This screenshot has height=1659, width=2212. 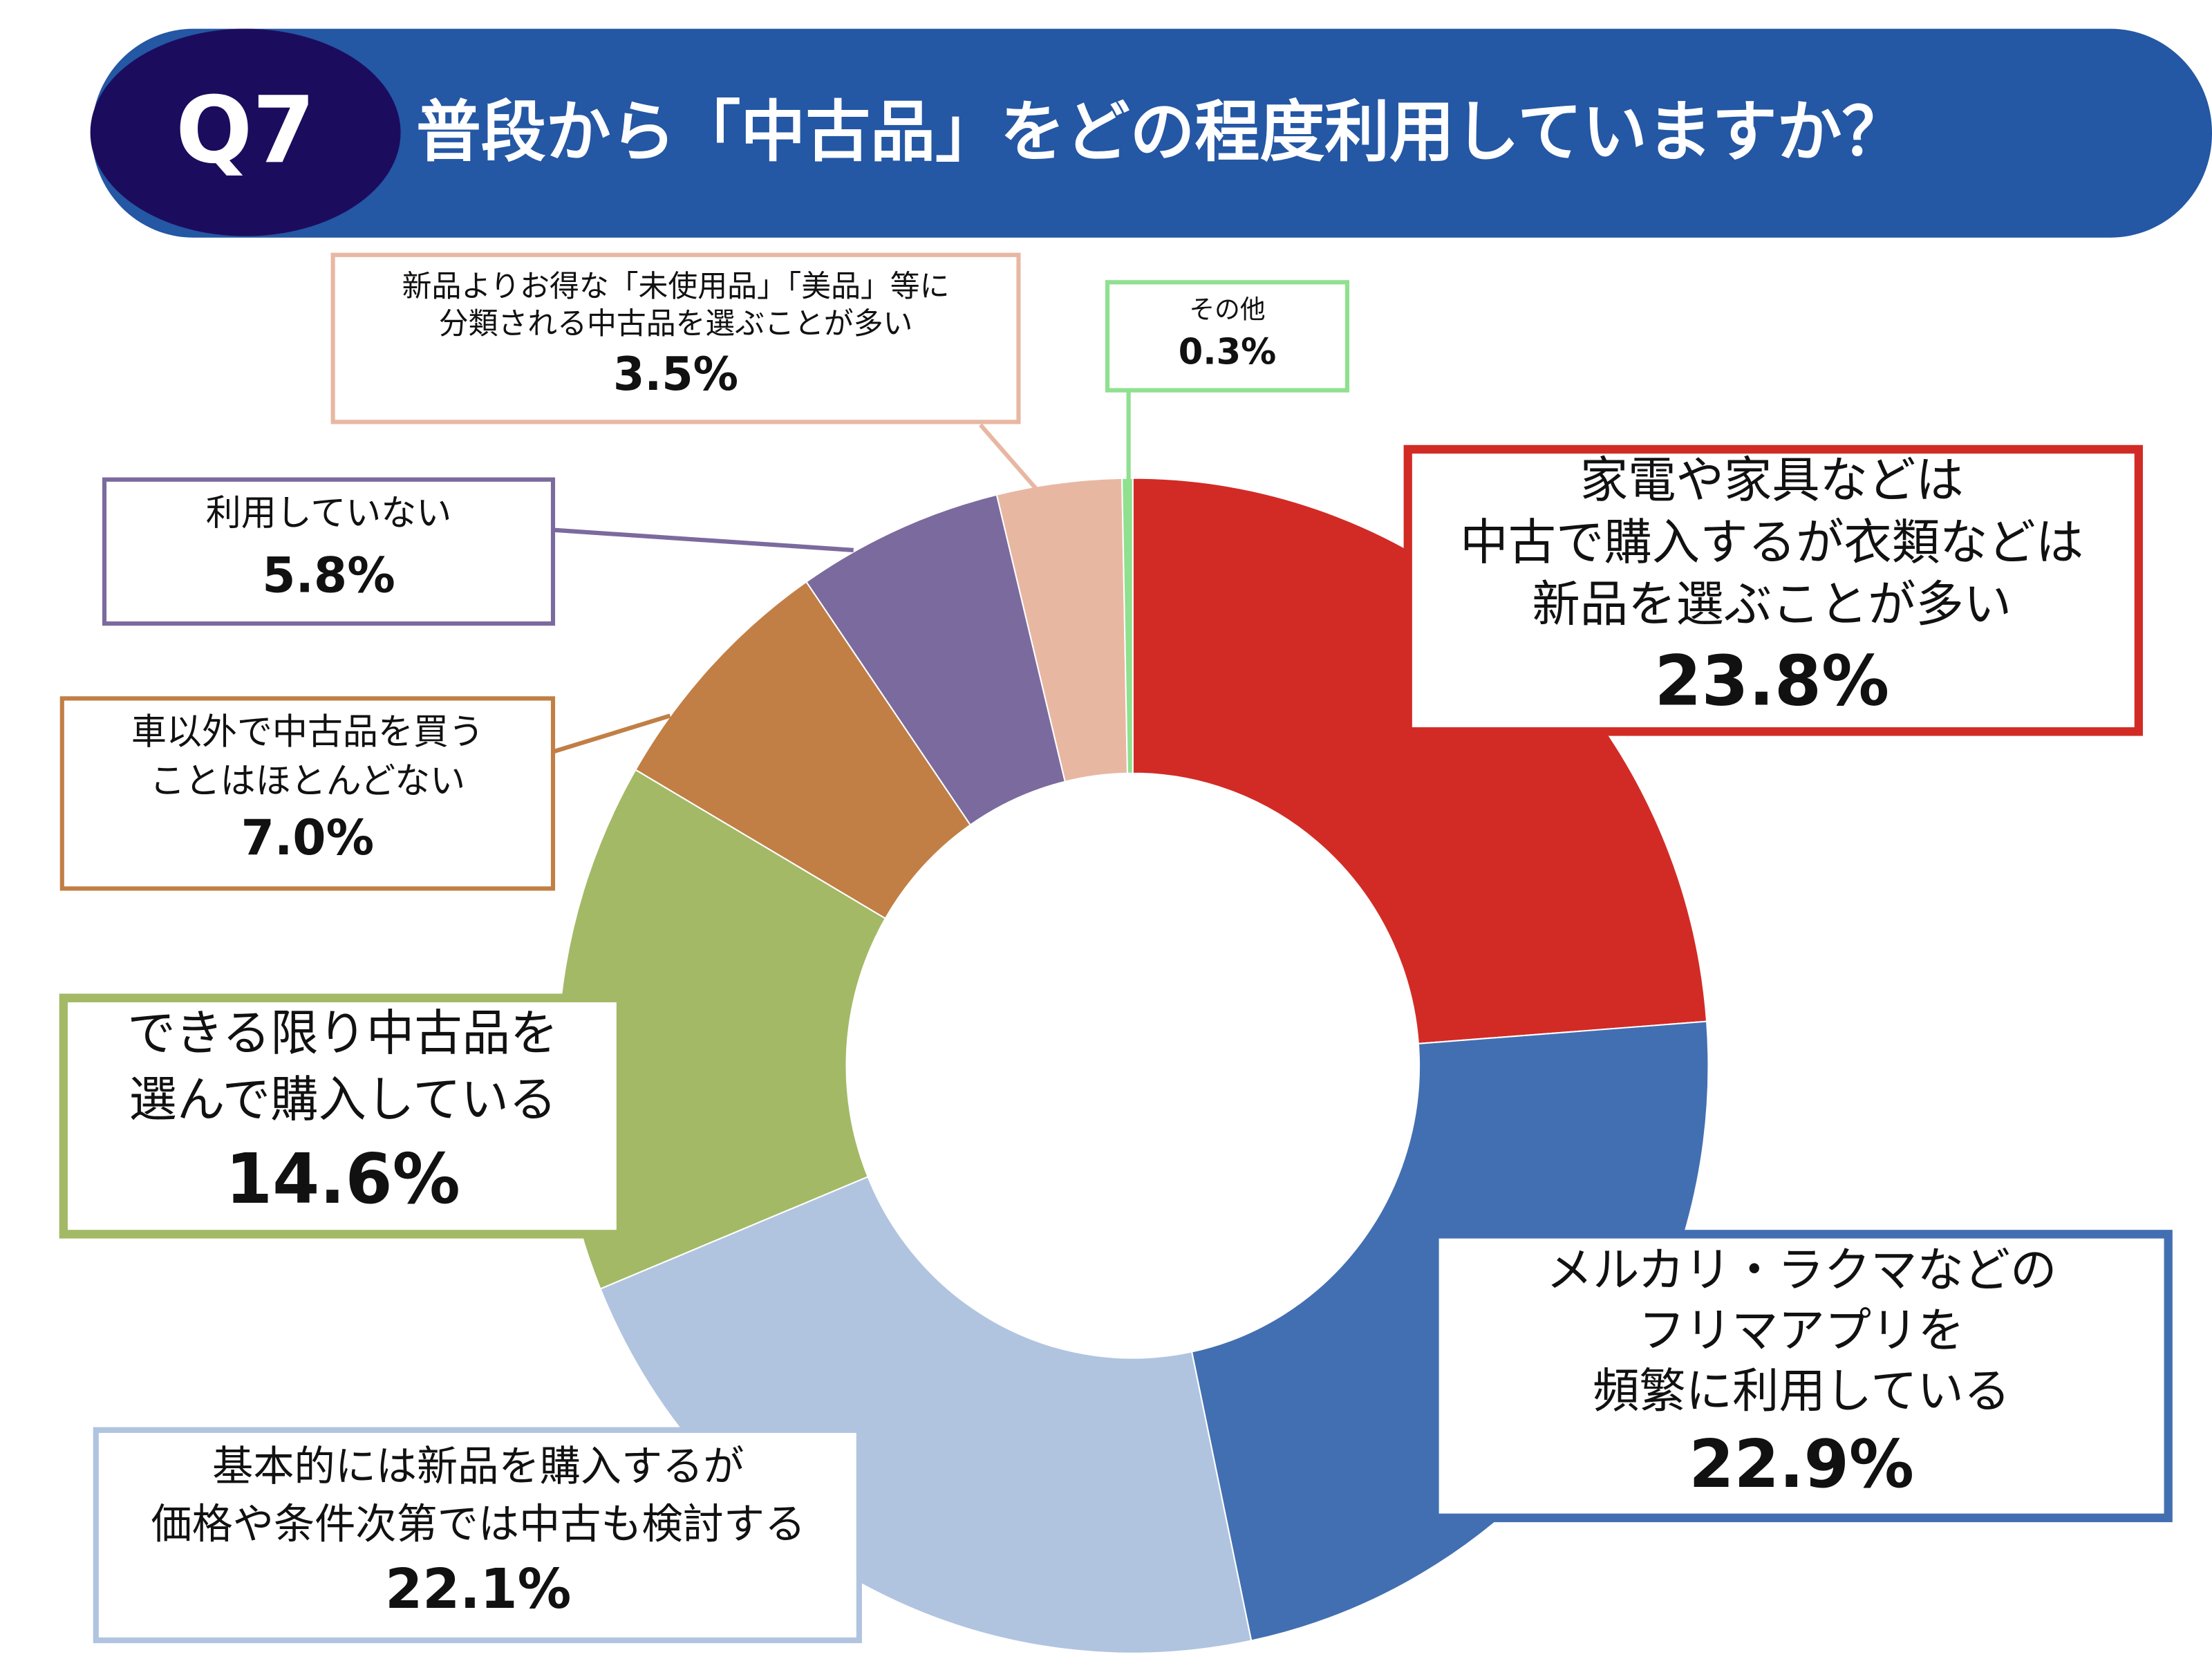 What do you see at coordinates (1771, 681) in the screenshot?
I see `value-label: 23.8%` at bounding box center [1771, 681].